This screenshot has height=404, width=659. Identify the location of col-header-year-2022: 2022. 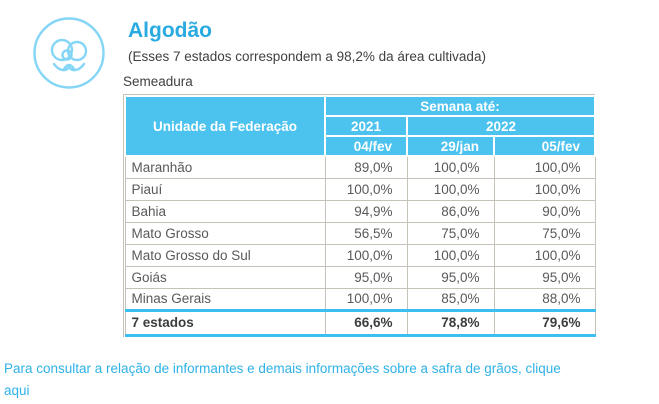
(501, 126).